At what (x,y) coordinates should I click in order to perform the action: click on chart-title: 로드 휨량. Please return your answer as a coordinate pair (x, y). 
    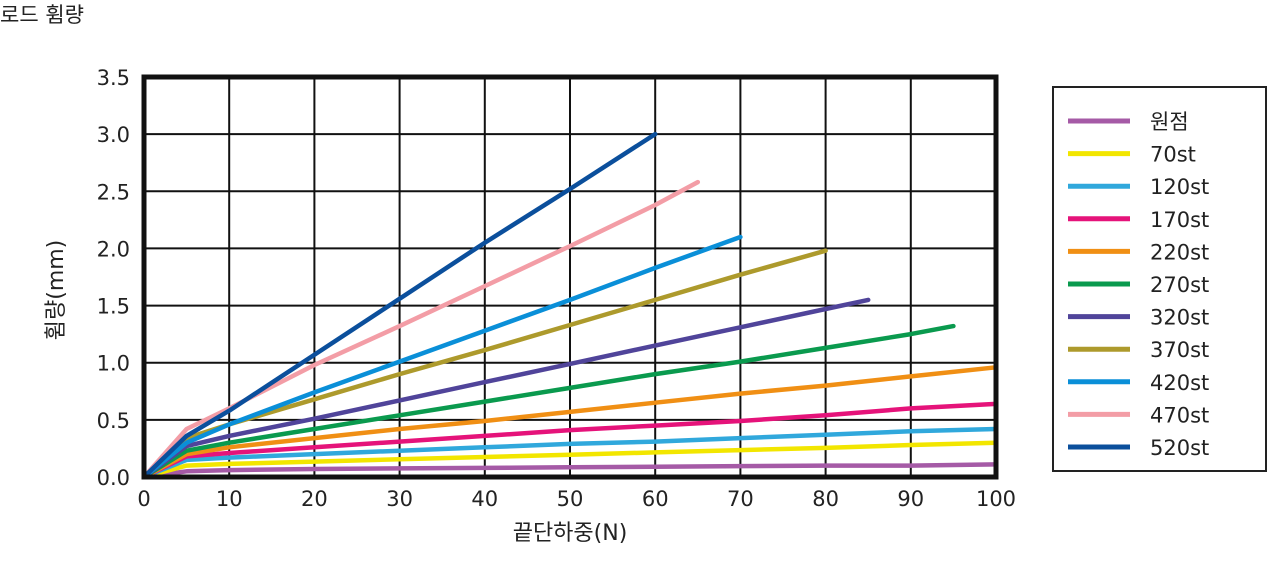
    Looking at the image, I should click on (42, 15).